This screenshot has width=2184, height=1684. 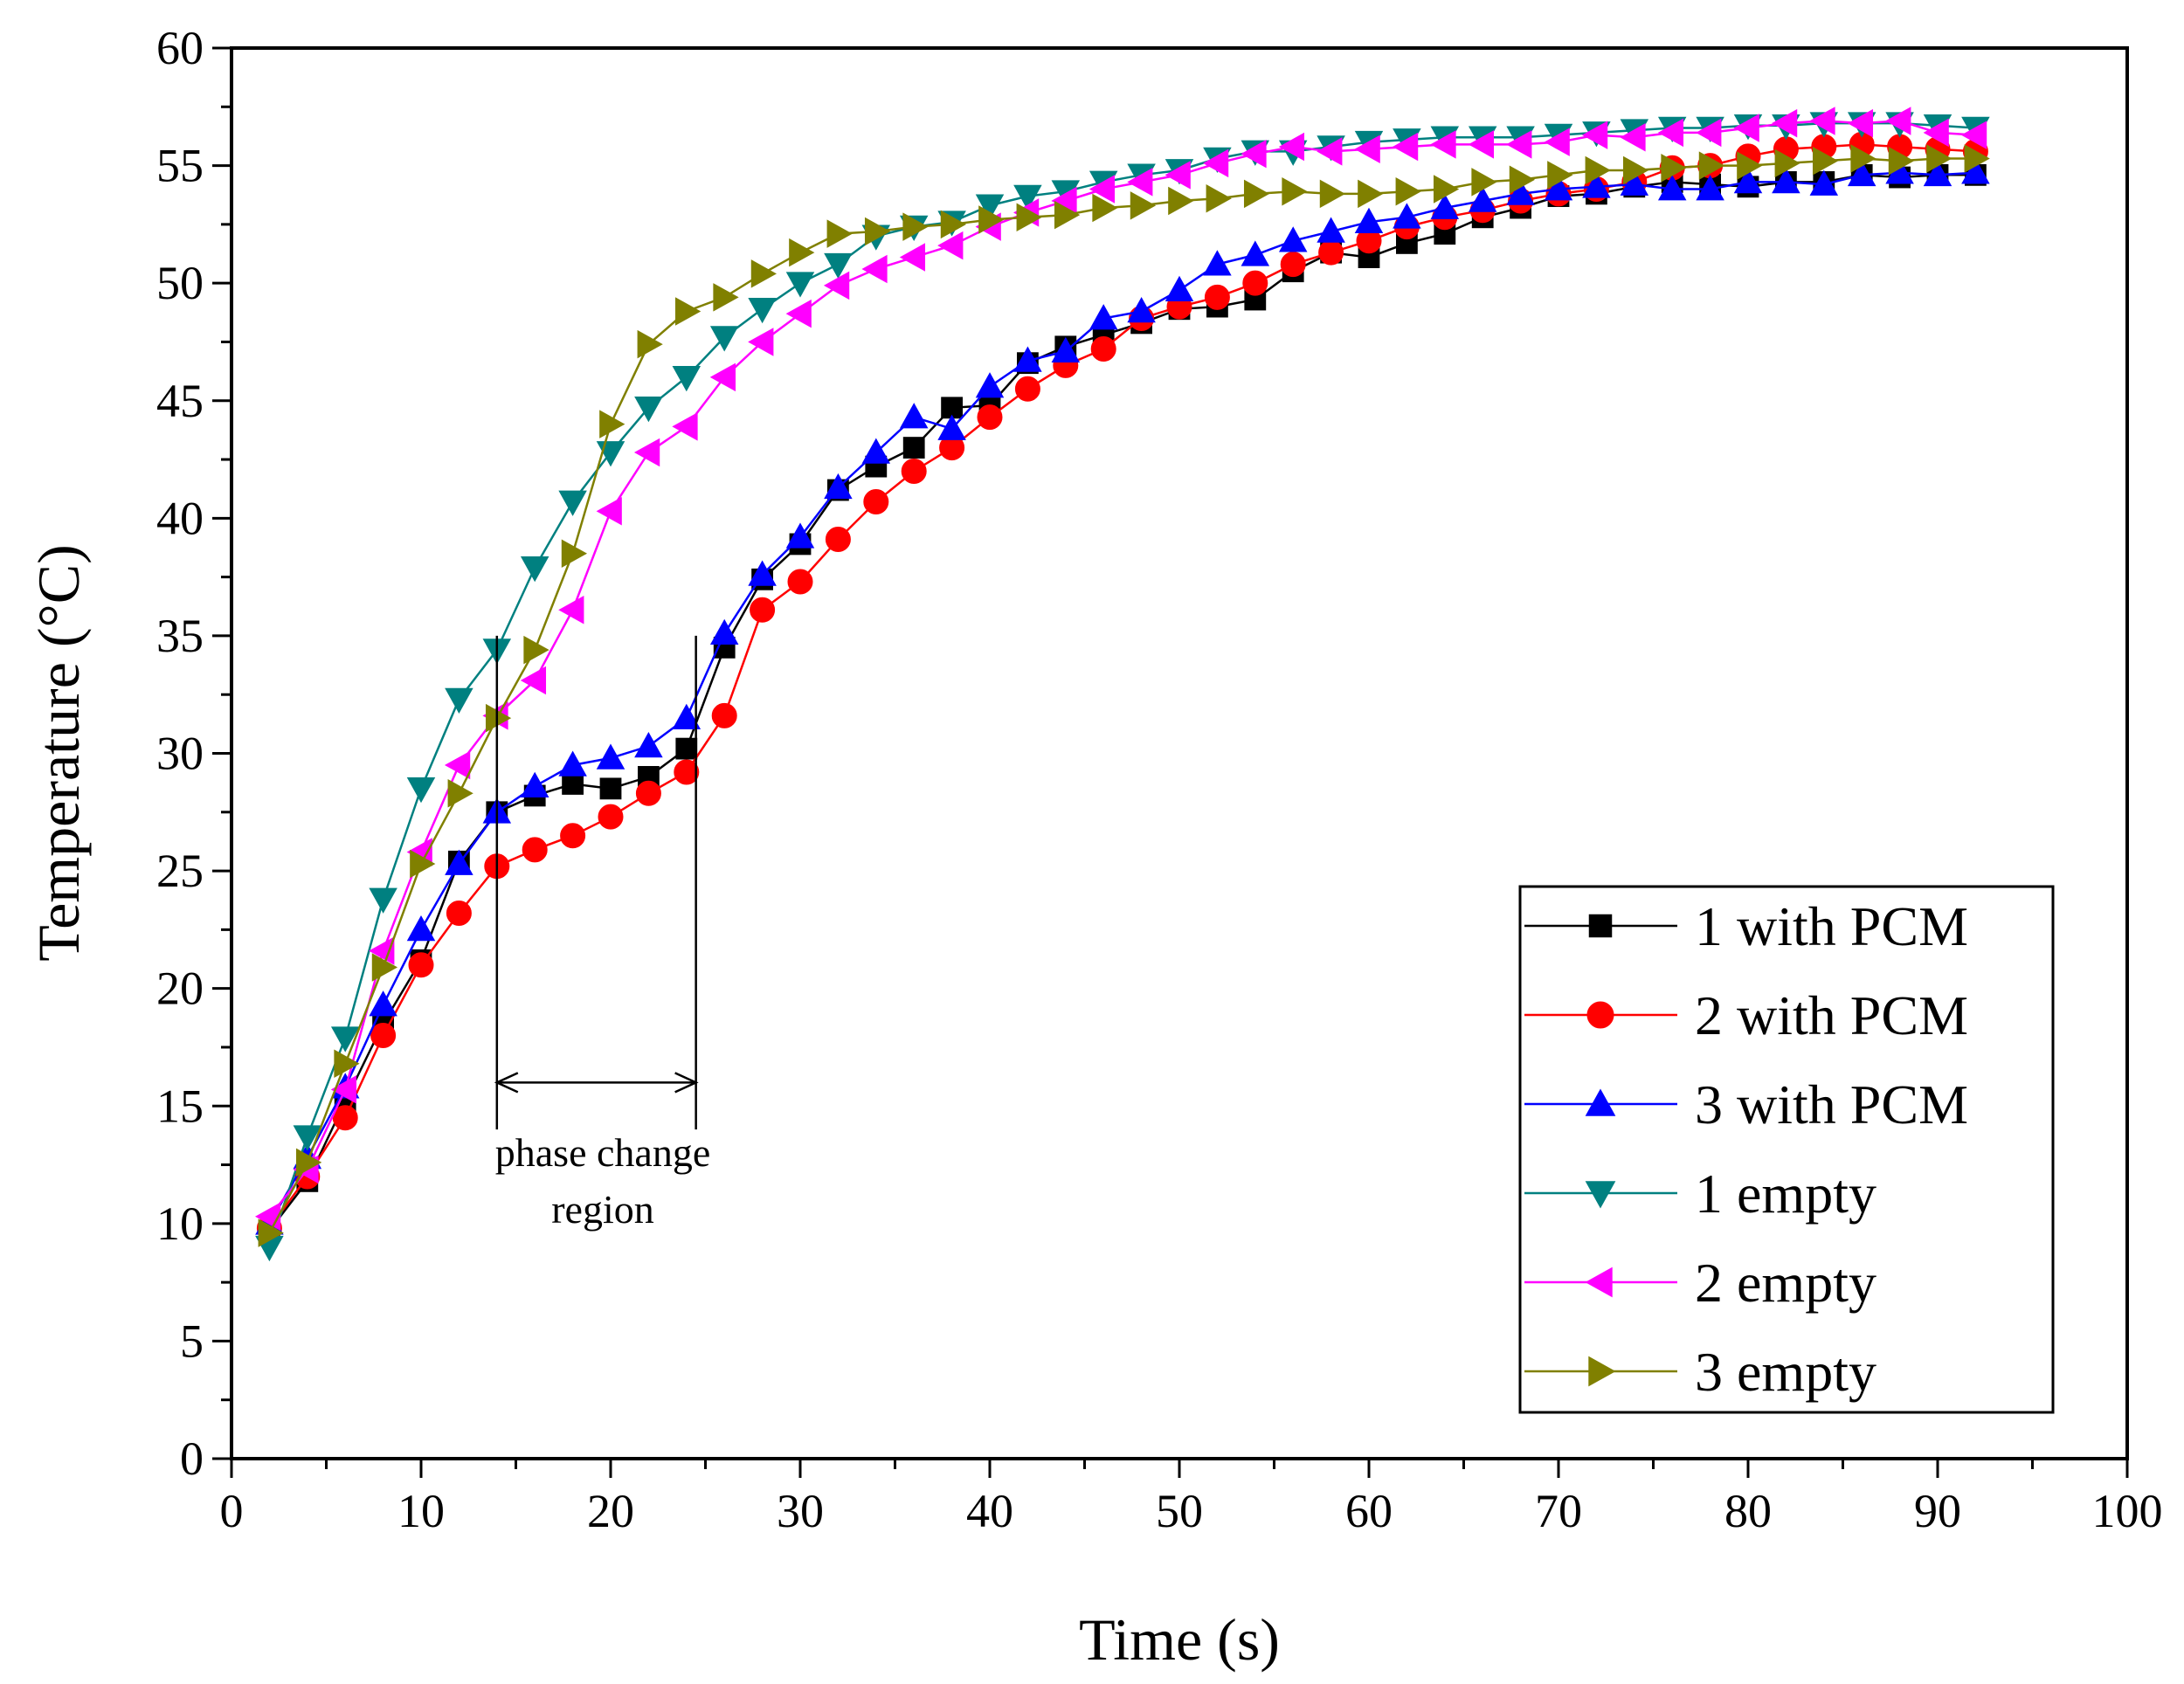 I want to click on y-tick-label: 0, so click(x=192, y=1459).